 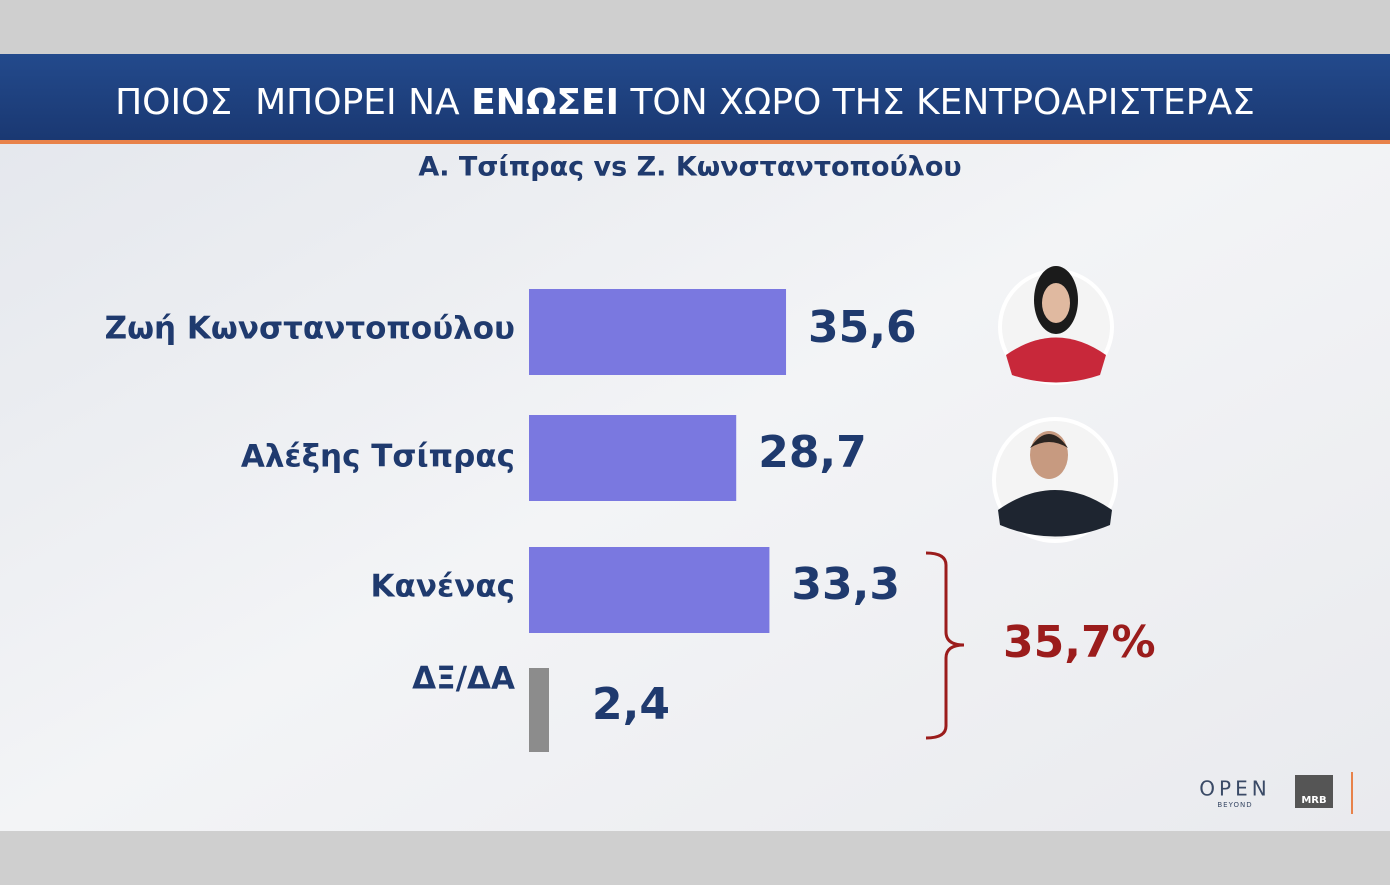 I want to click on header, so click(x=695, y=97).